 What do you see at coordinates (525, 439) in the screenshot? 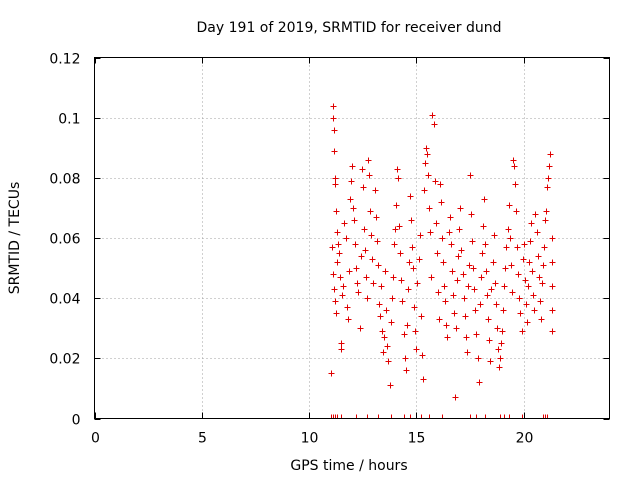
I see `x-tick-label: 20` at bounding box center [525, 439].